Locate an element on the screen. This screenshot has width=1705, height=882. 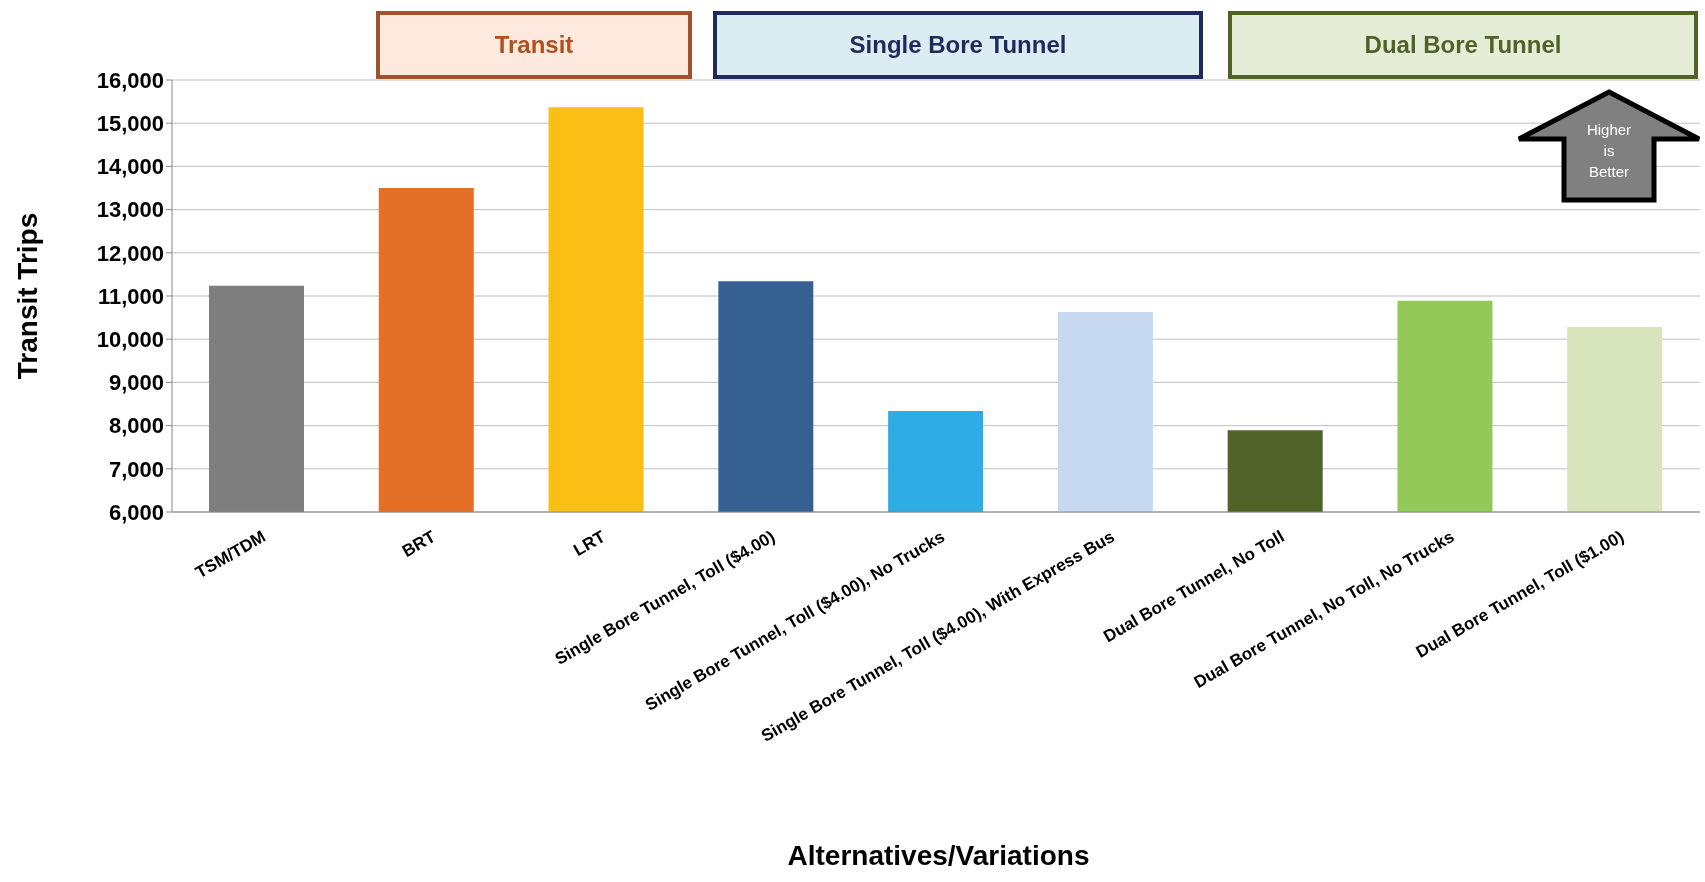
y-tick-label: 16,000 is located at coordinates (130, 80).